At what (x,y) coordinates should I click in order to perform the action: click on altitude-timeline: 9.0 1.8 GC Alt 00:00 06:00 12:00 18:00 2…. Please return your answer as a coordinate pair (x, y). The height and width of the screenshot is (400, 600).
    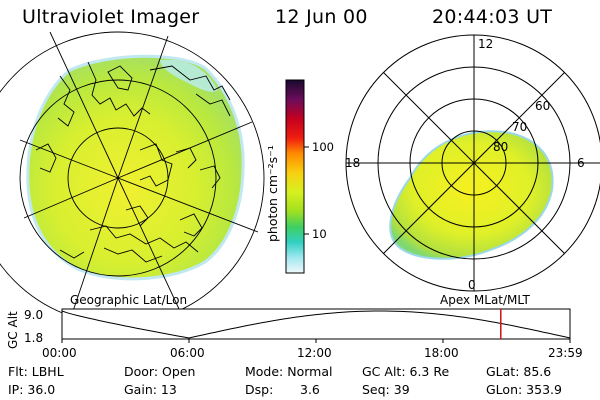
    Looking at the image, I should click on (294, 334).